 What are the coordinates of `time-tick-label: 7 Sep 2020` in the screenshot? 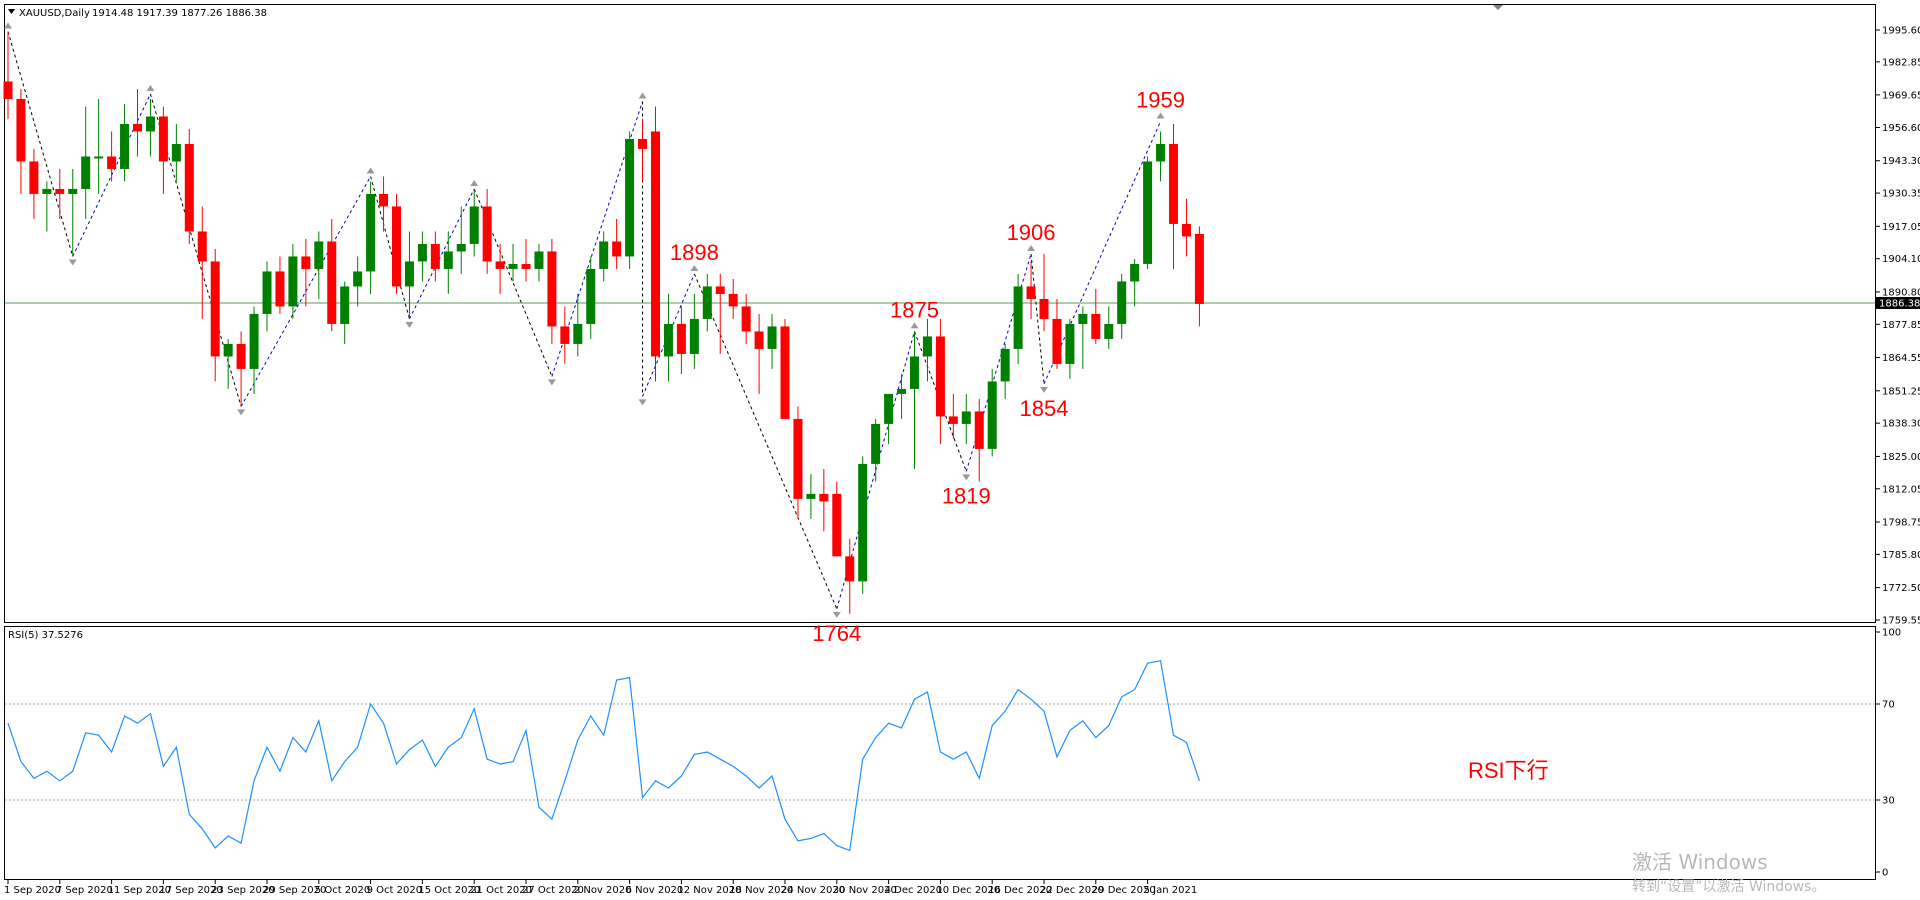 It's located at (84, 890).